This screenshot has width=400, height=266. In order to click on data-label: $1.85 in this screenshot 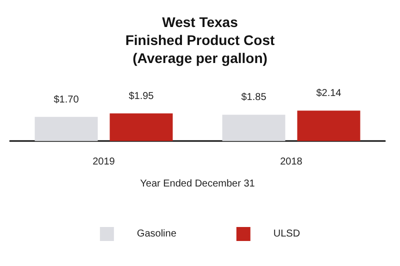, I will do `click(254, 98)`.